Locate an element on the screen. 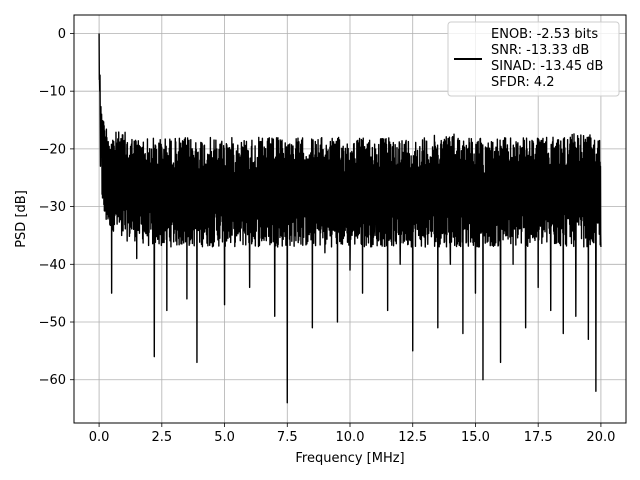  y-tick-label: −50 is located at coordinates (52, 323).